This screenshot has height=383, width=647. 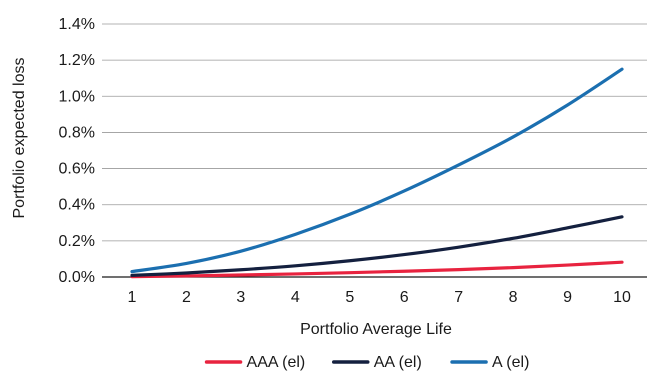 I want to click on x-tick-label: 2, so click(x=186, y=297).